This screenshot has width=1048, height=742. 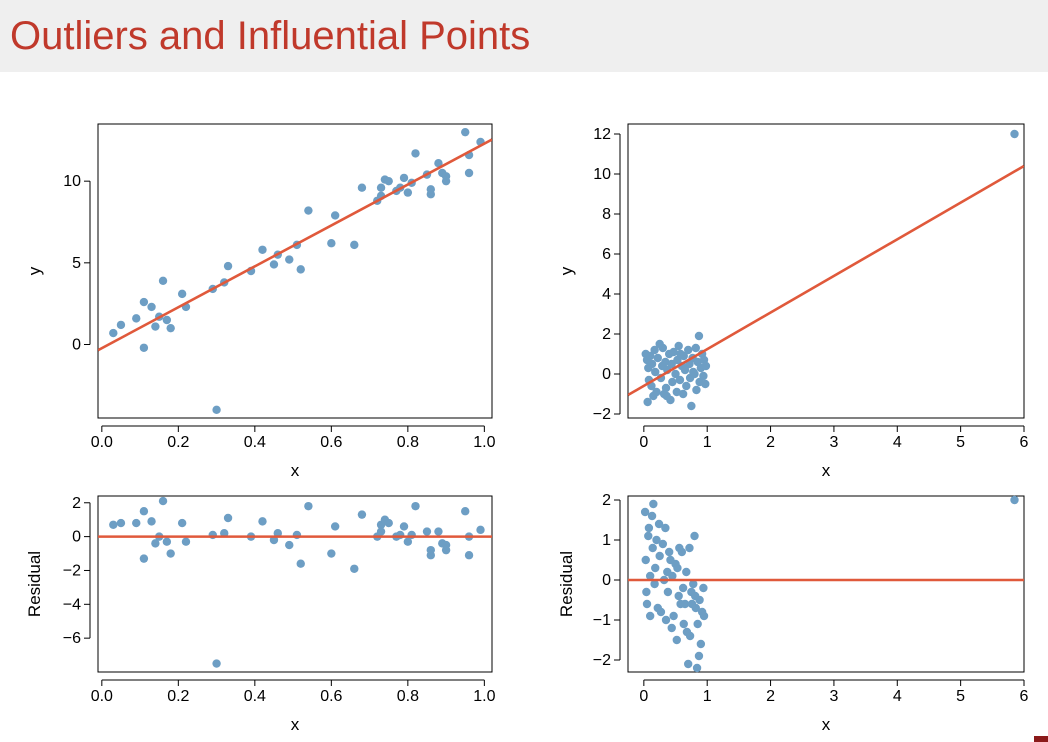 What do you see at coordinates (606, 254) in the screenshot?
I see `y-tick-label: 6` at bounding box center [606, 254].